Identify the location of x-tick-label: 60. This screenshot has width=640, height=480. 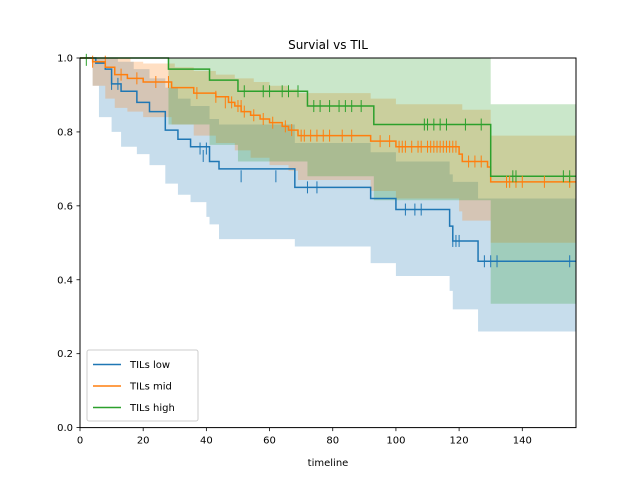
(269, 441).